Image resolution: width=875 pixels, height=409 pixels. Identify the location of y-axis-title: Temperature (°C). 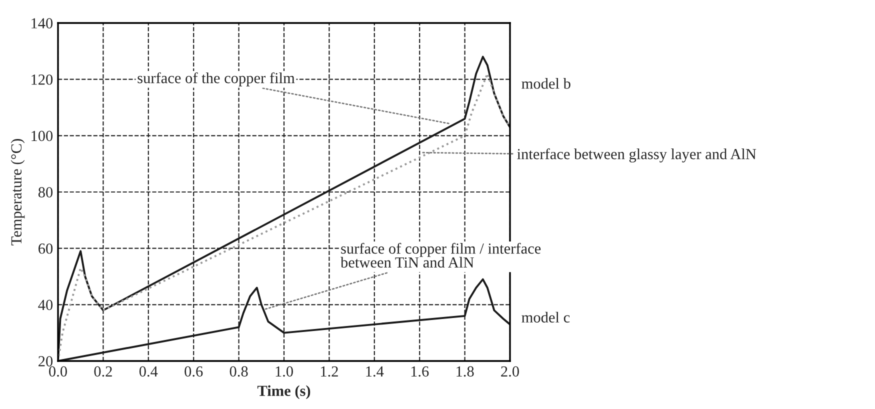
(17, 192).